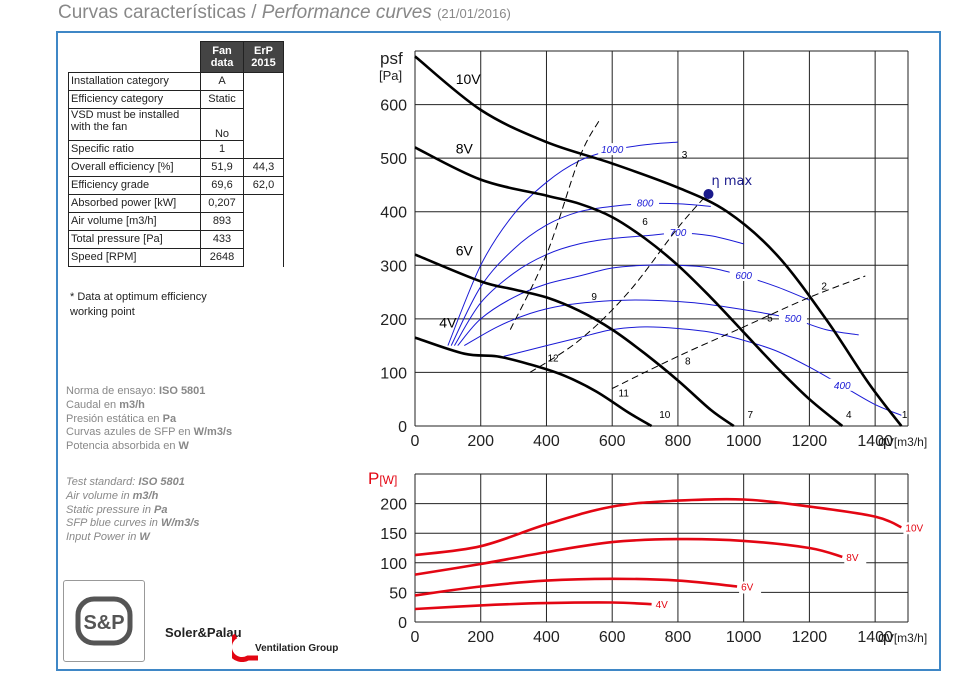 This screenshot has width=962, height=683. I want to click on sfp-label: 400, so click(842, 386).